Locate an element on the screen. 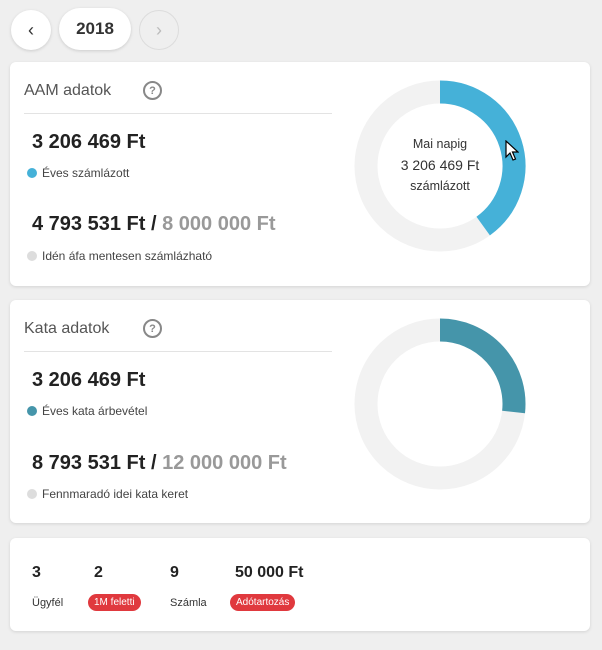 The image size is (602, 650). kata-card-title: Kata adatok is located at coordinates (67, 328).